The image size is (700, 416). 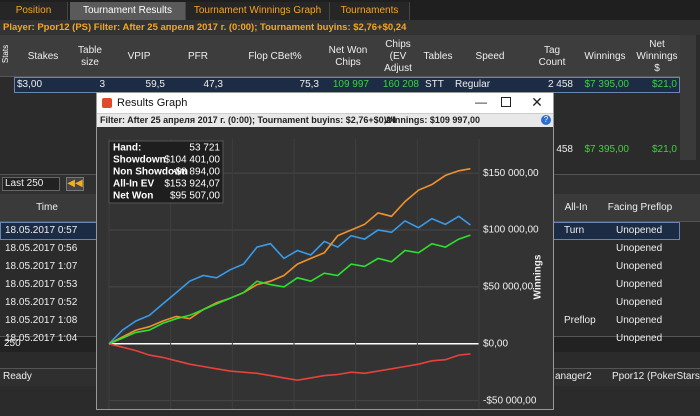 I want to click on y-tick-label: $150 000,00, so click(x=511, y=173).